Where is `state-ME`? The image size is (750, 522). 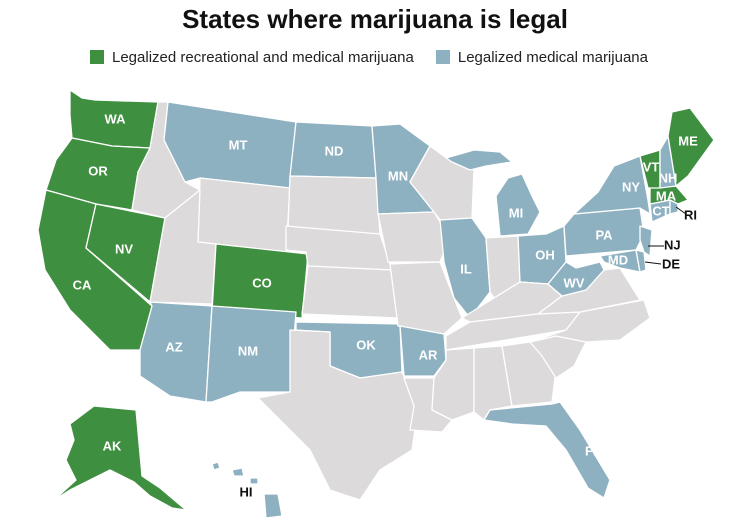
state-ME is located at coordinates (691, 147).